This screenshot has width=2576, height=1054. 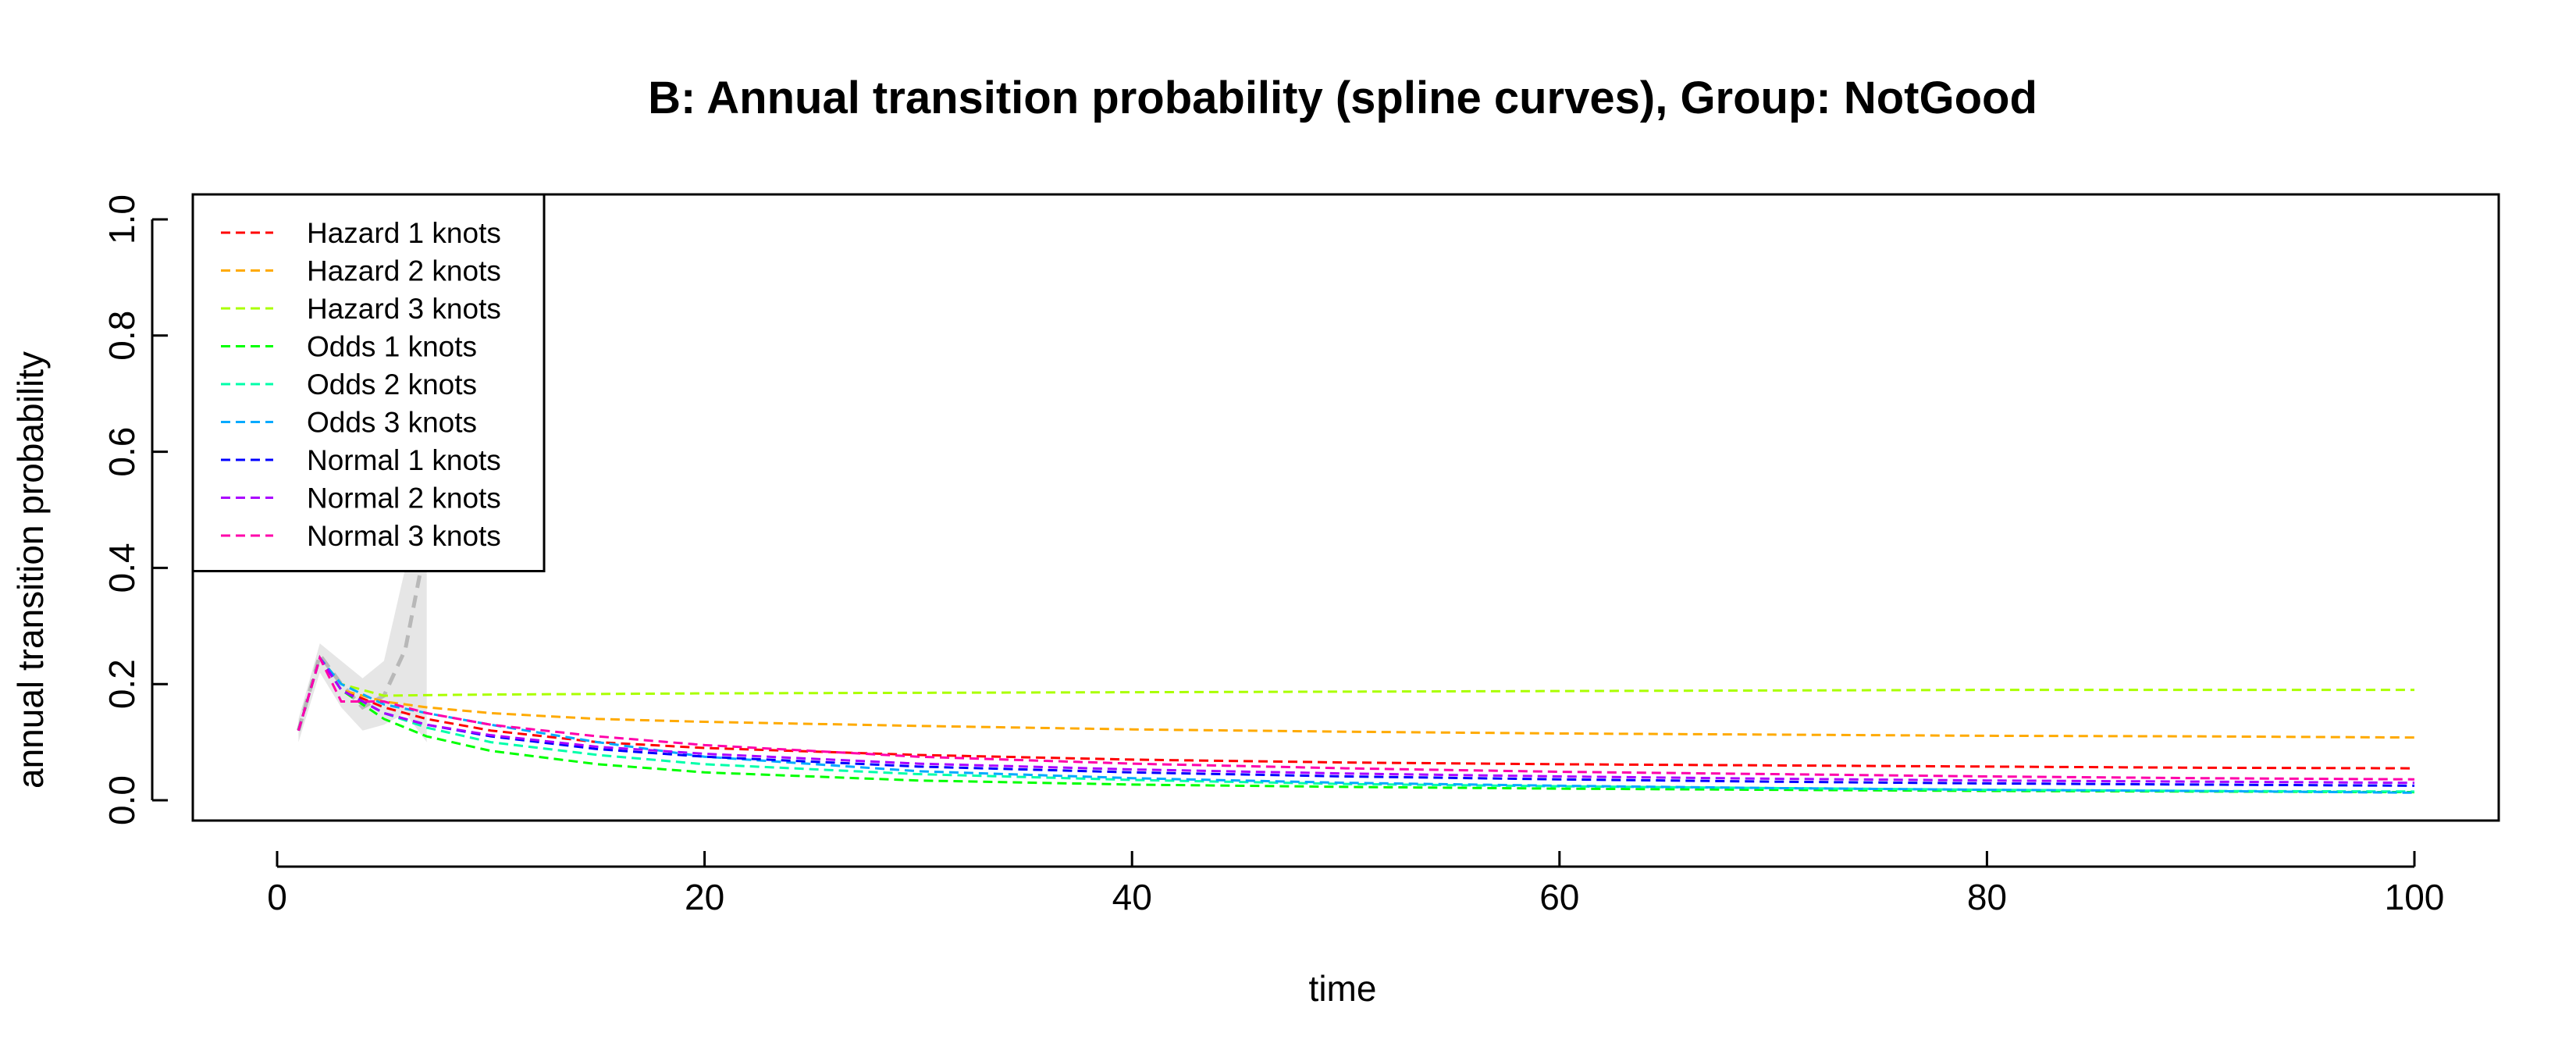 I want to click on y-axis-label: annual transition probability, so click(x=30, y=570).